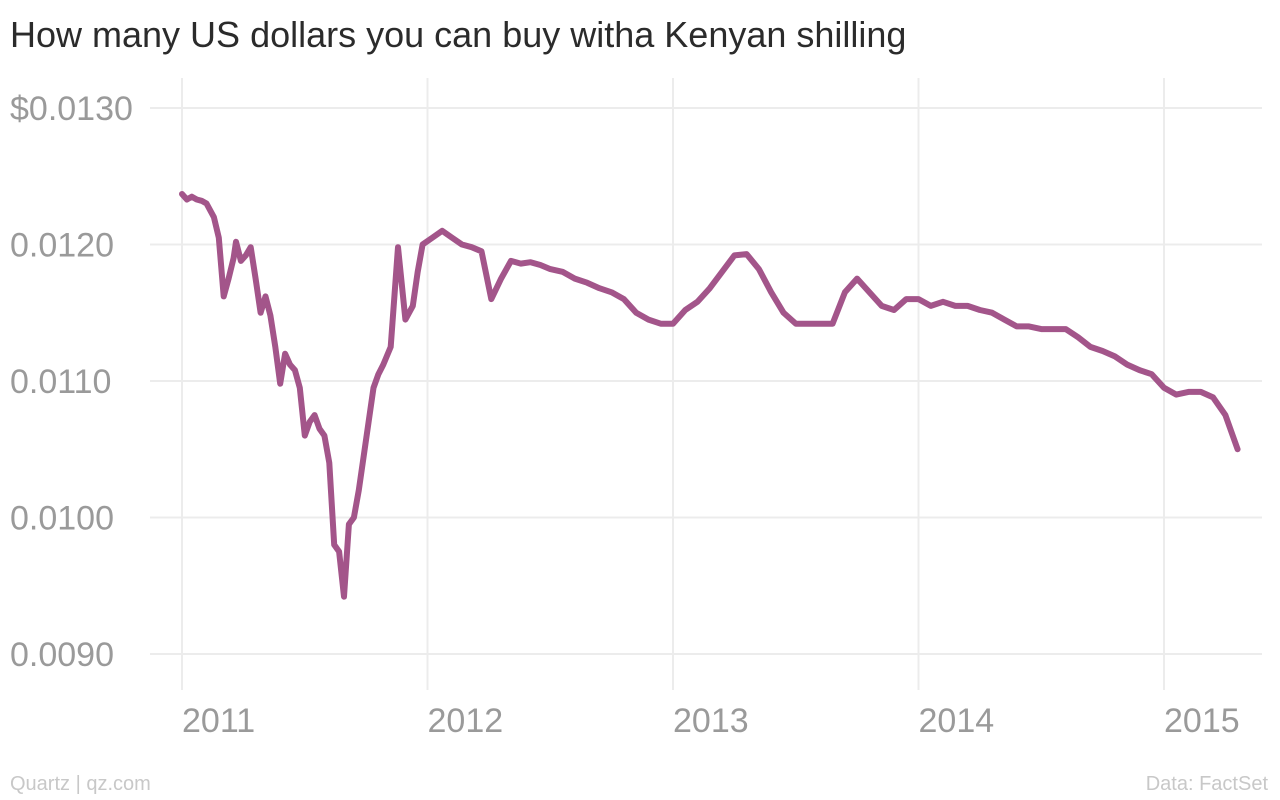 The image size is (1280, 800). I want to click on data-credit: Data: FactSet, so click(1206, 784).